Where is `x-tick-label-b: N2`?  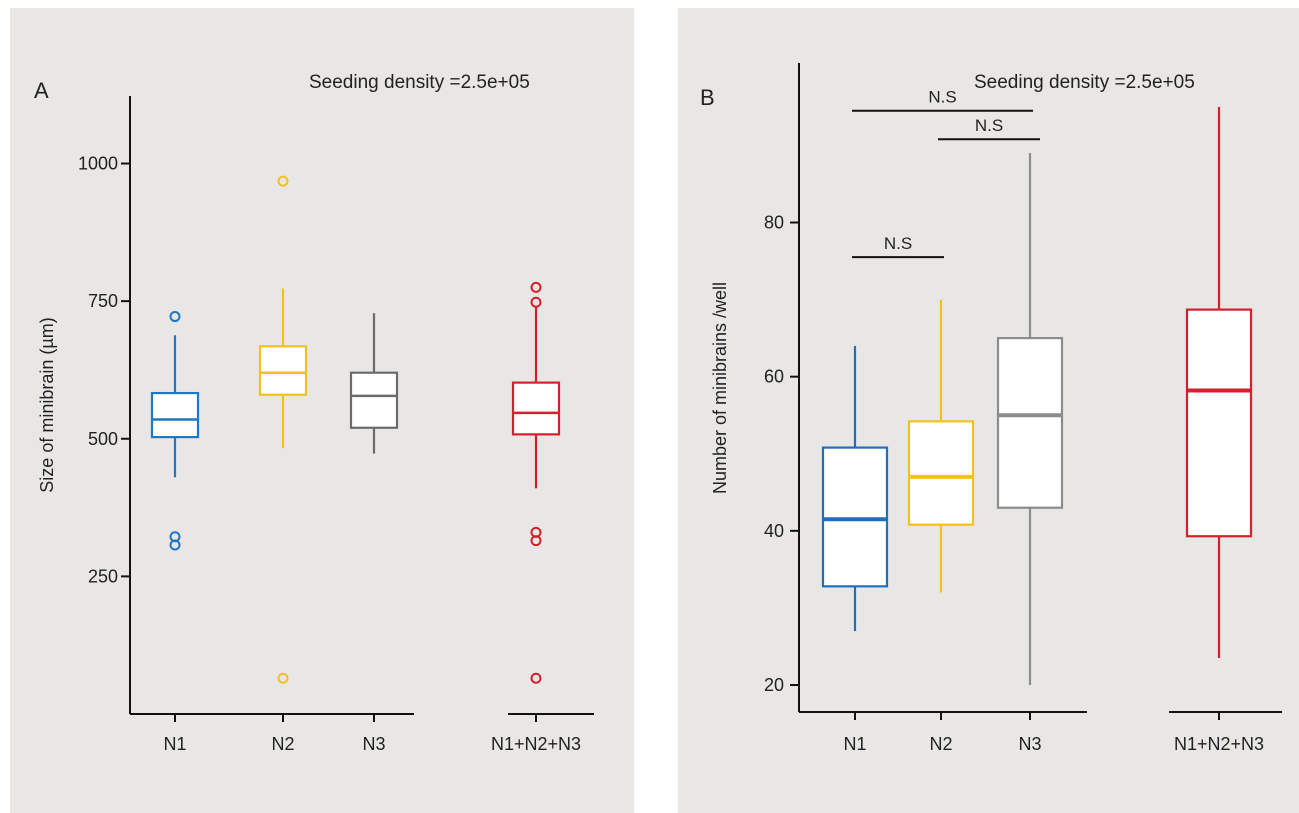 x-tick-label-b: N2 is located at coordinates (940, 744).